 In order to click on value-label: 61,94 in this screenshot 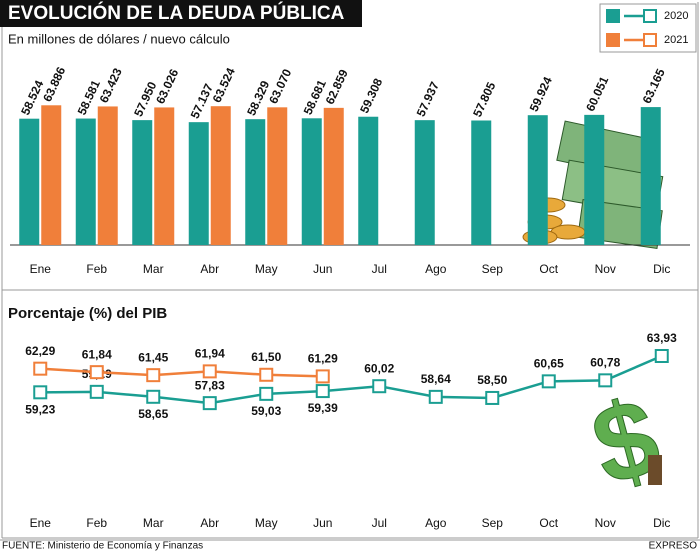, I will do `click(210, 354)`.